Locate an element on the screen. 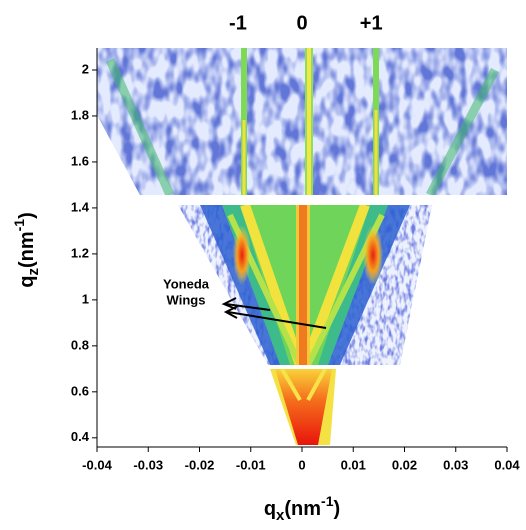  x-label-sup: -1 is located at coordinates (327, 501).